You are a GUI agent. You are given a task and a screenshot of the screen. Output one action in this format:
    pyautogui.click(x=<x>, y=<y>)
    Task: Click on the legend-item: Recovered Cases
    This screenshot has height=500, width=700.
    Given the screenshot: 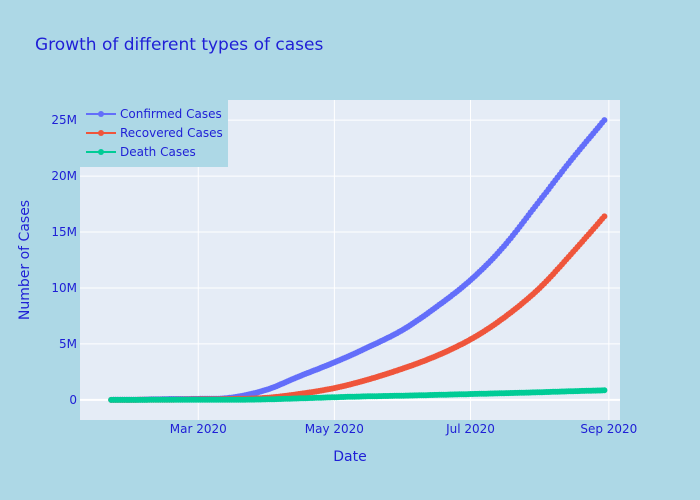 What is the action you would take?
    pyautogui.click(x=154, y=133)
    